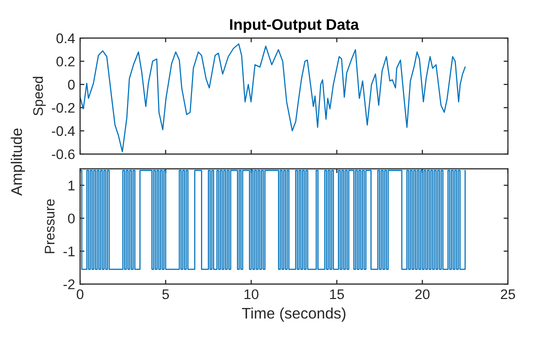  Describe the element at coordinates (39, 96) in the screenshot. I see `y-axis-title: Speed` at that location.